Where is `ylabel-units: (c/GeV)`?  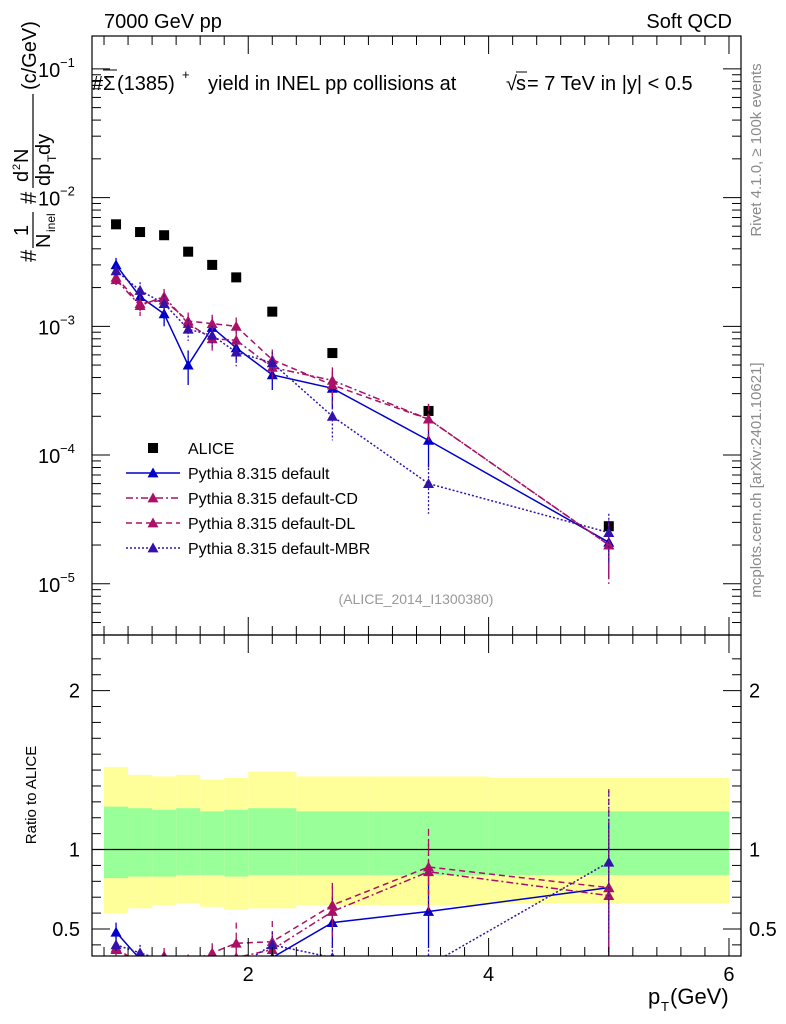 ylabel-units: (c/GeV) is located at coordinates (30, 55).